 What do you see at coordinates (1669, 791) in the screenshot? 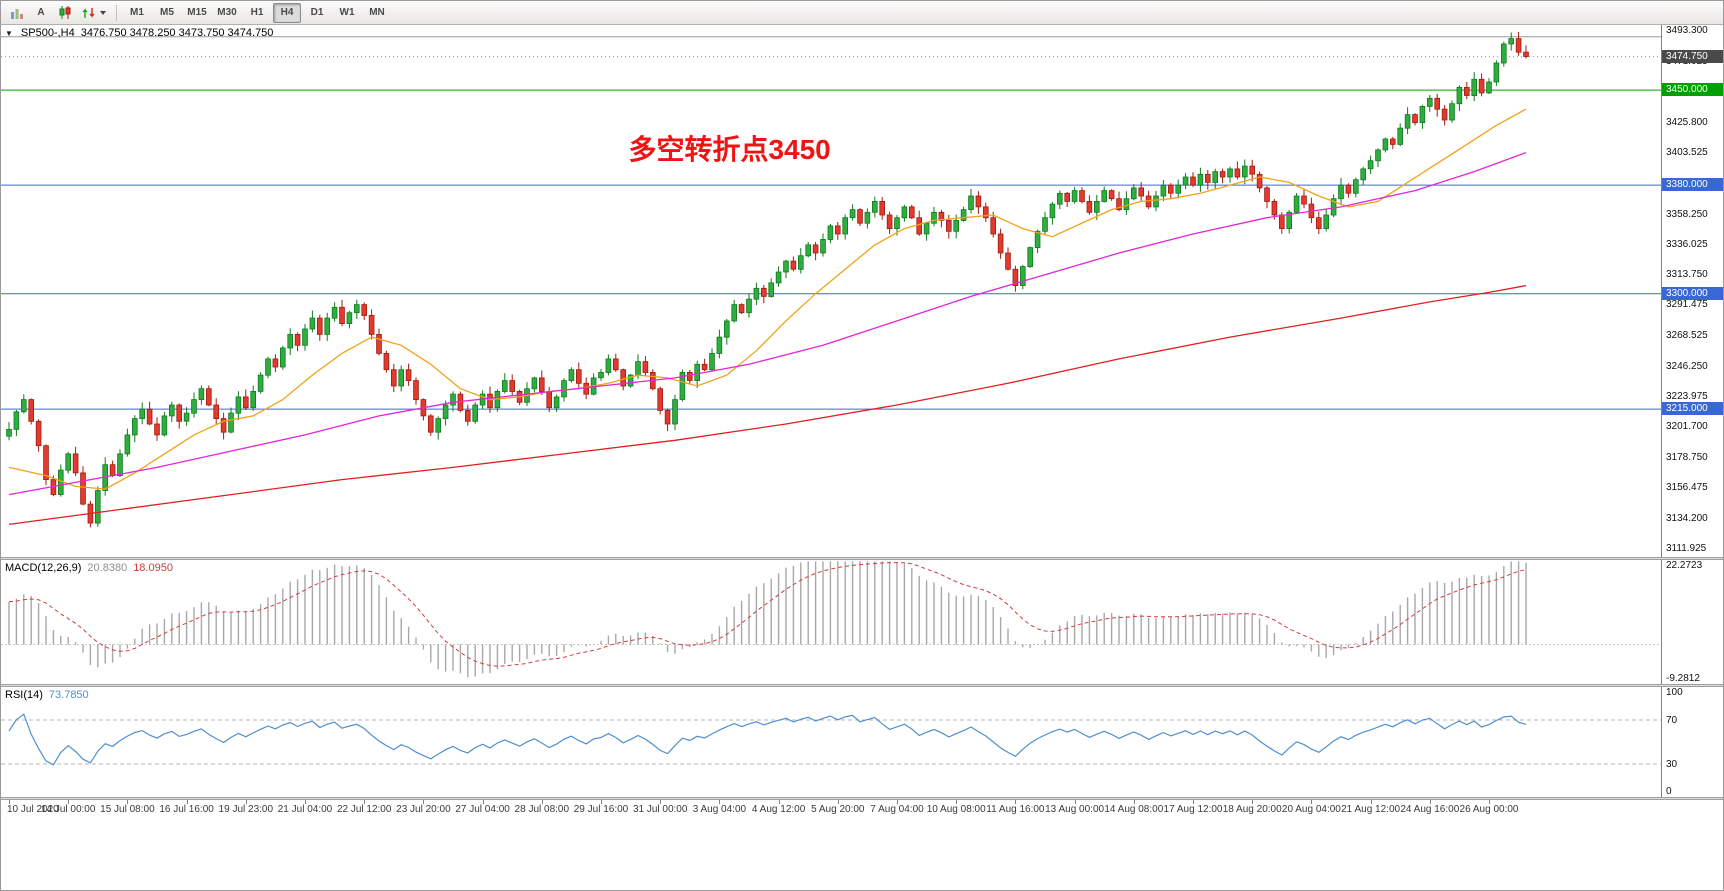
I see `rsi-tick: 0` at bounding box center [1669, 791].